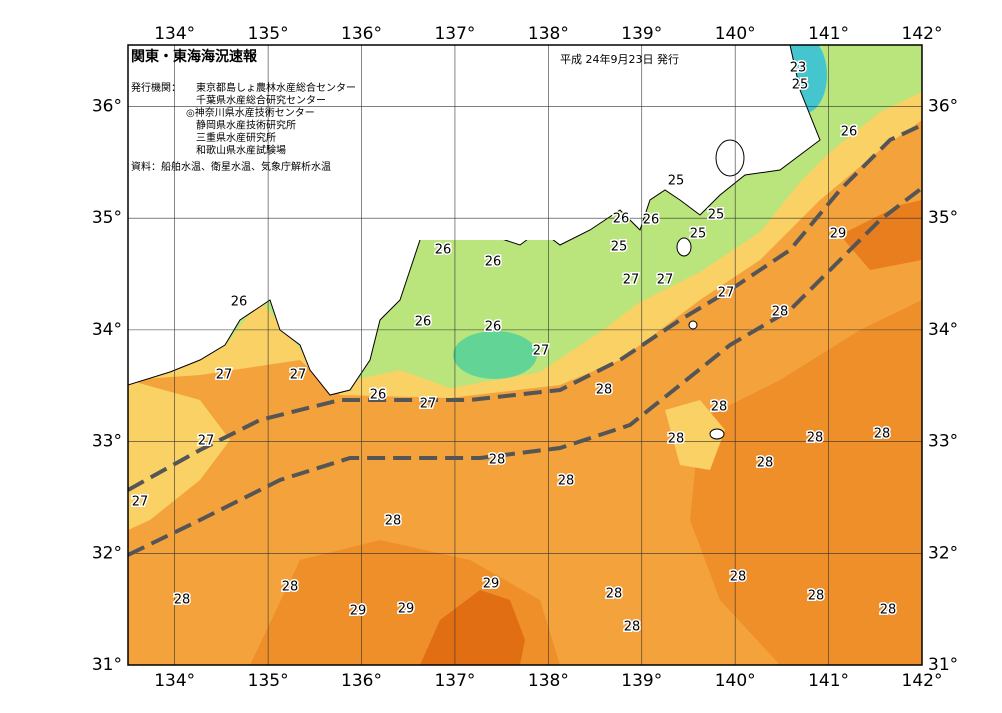 Image resolution: width=1002 pixels, height=713 pixels. Describe the element at coordinates (246, 125) in the screenshot. I see `issuer: 静岡県水産技術研究所` at that location.